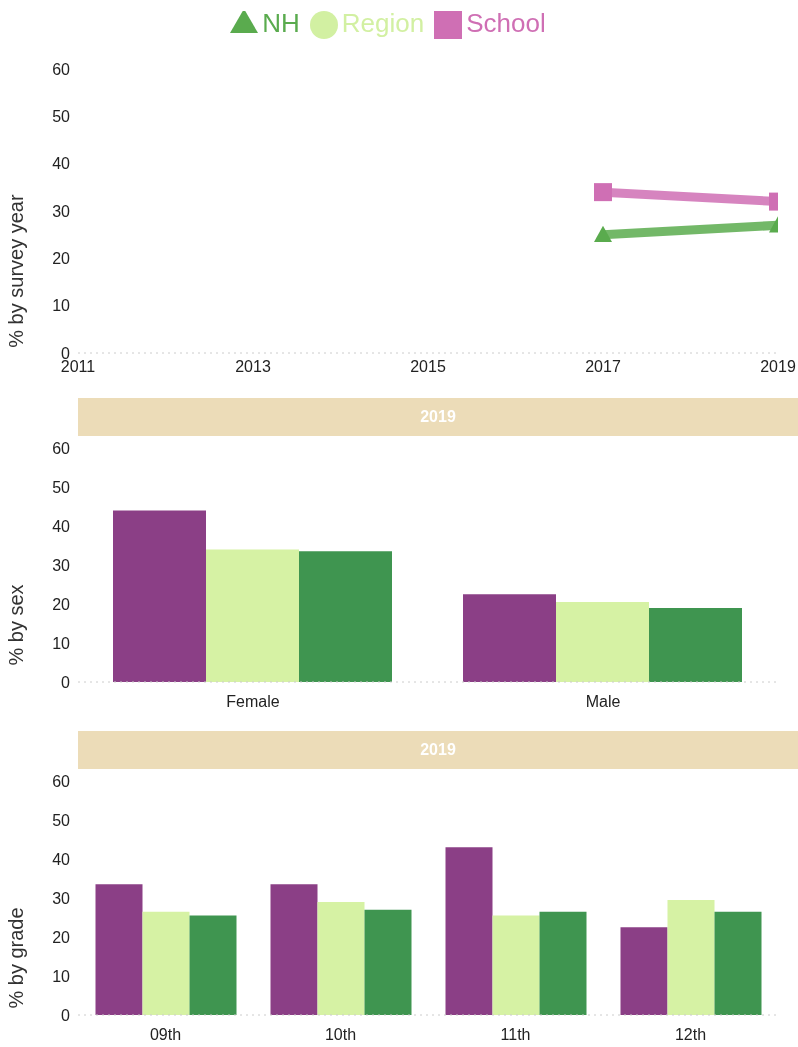  I want to click on x-tick-label: 2013, so click(253, 367).